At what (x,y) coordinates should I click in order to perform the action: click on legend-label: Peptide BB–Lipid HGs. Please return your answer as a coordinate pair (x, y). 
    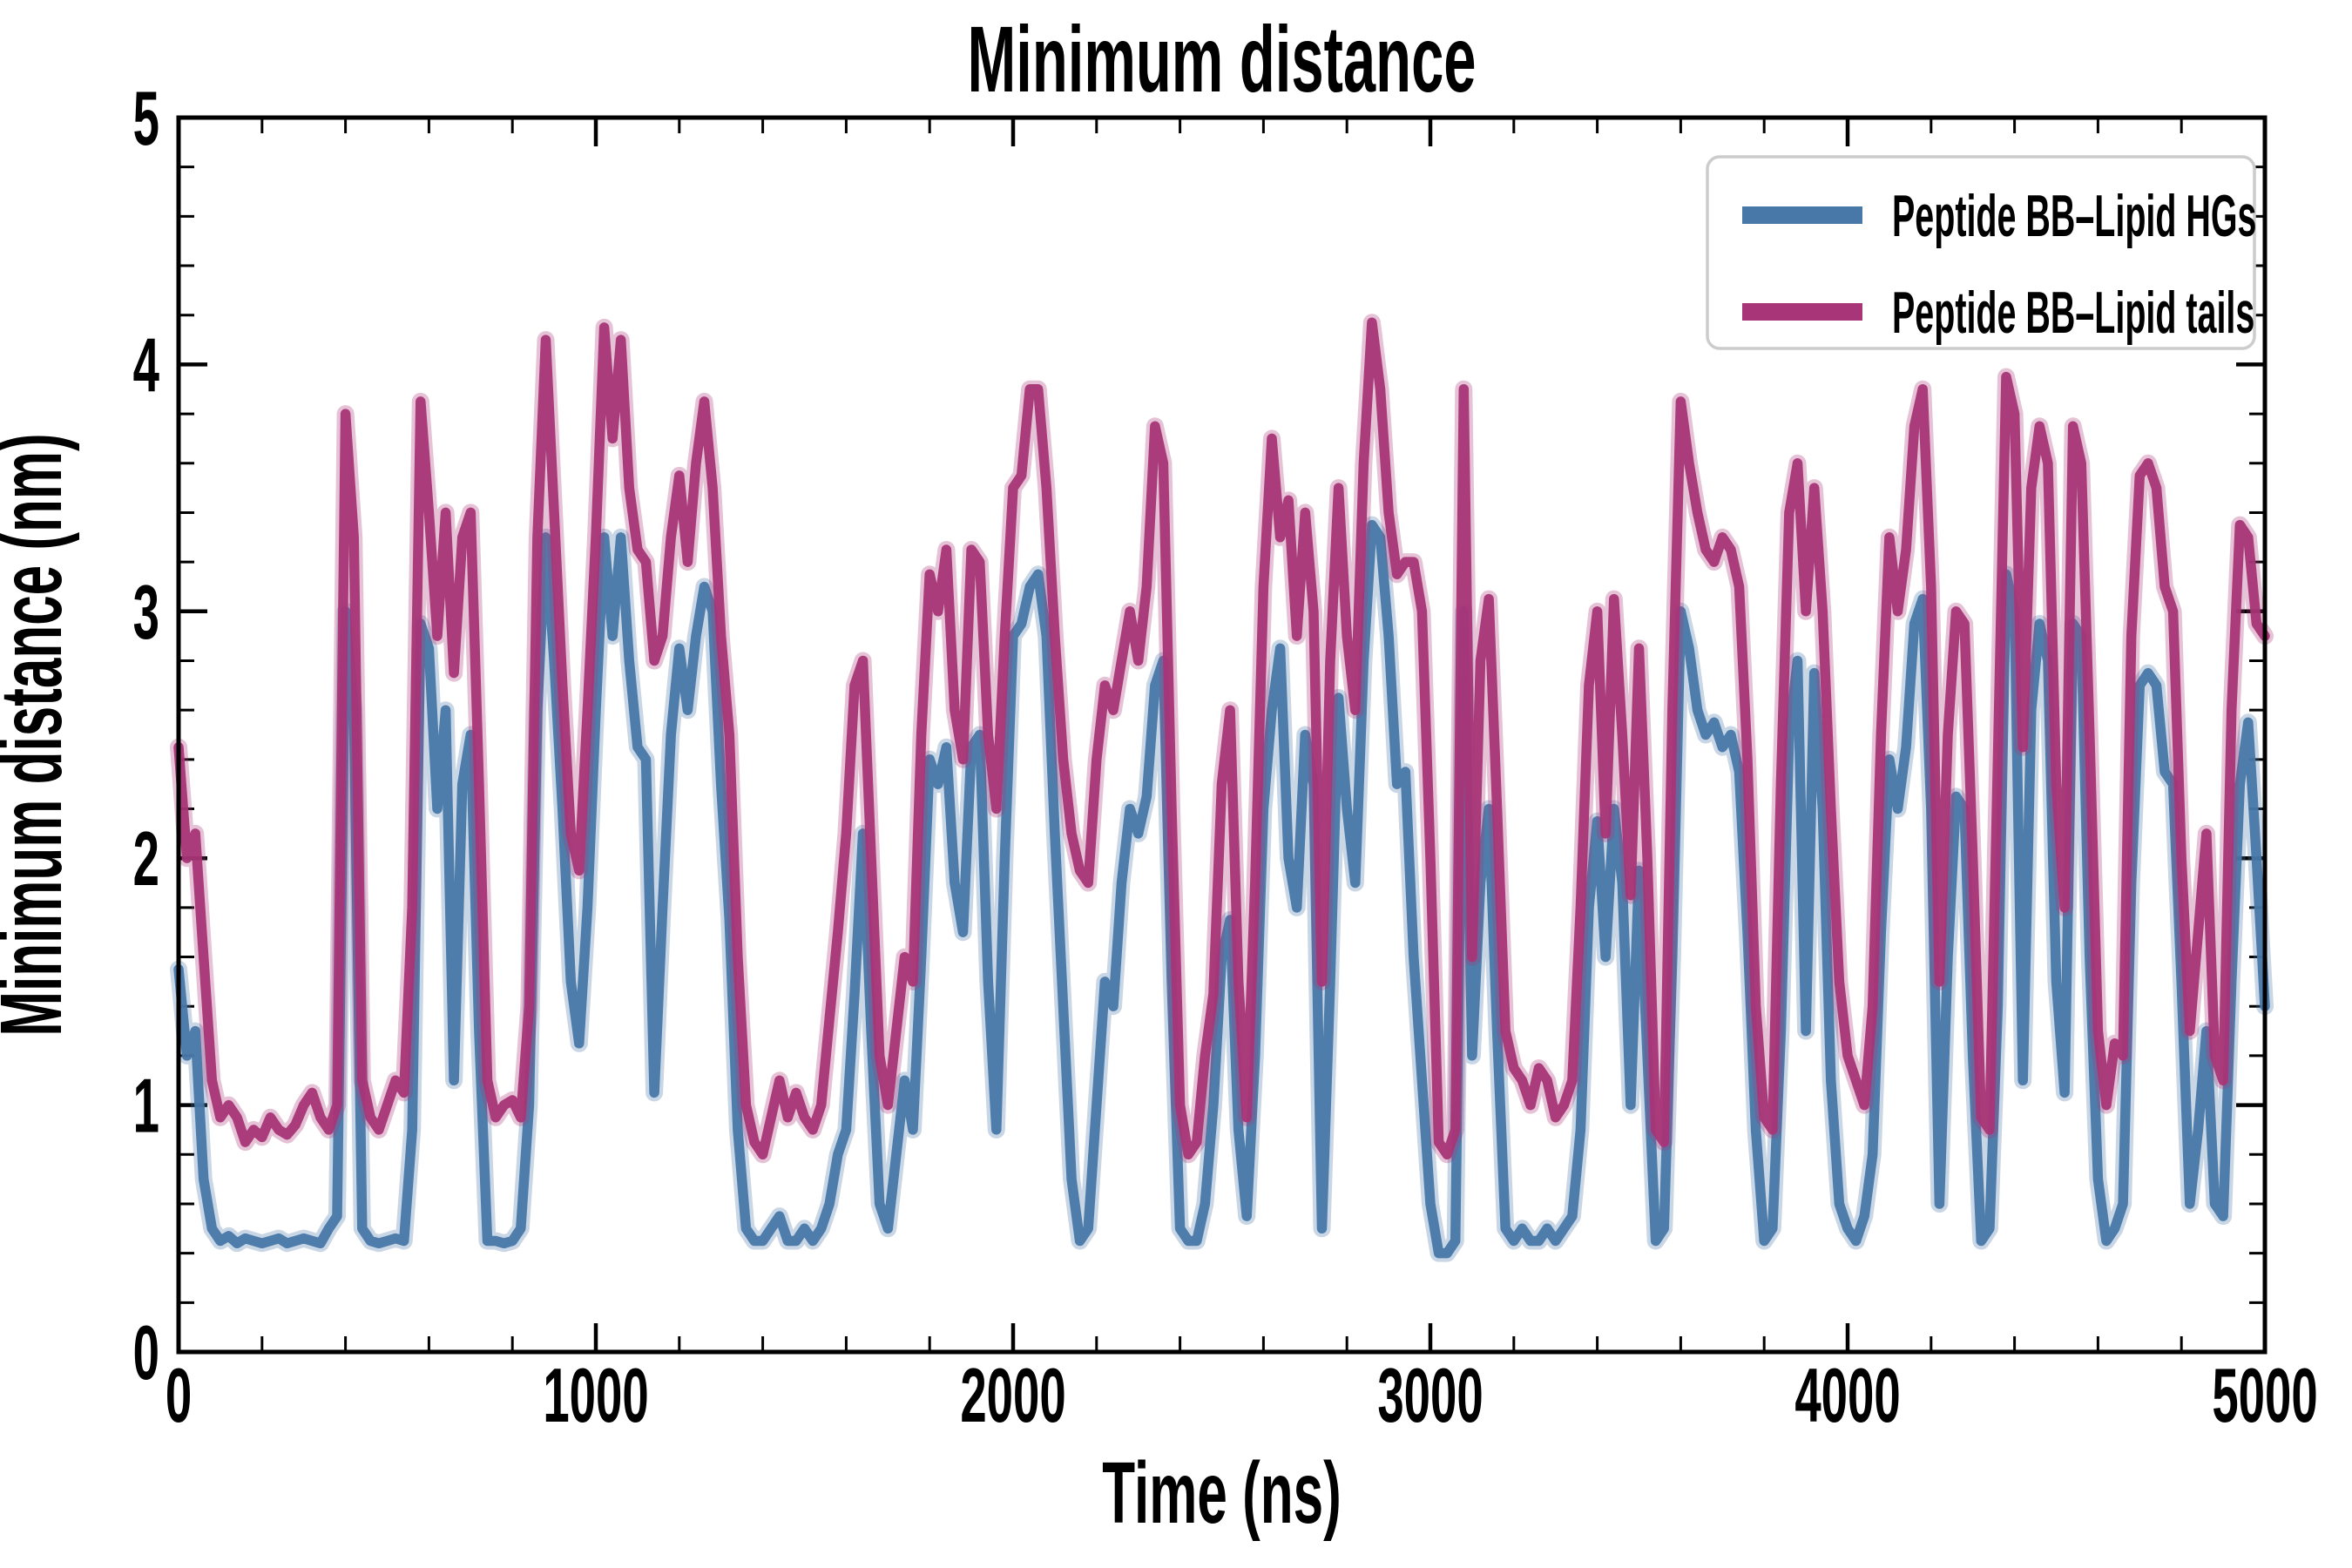
    Looking at the image, I should click on (2074, 216).